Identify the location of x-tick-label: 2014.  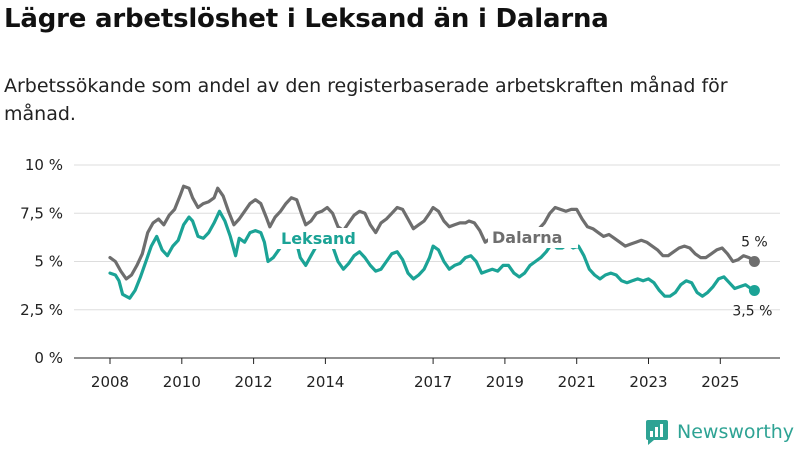
(325, 382).